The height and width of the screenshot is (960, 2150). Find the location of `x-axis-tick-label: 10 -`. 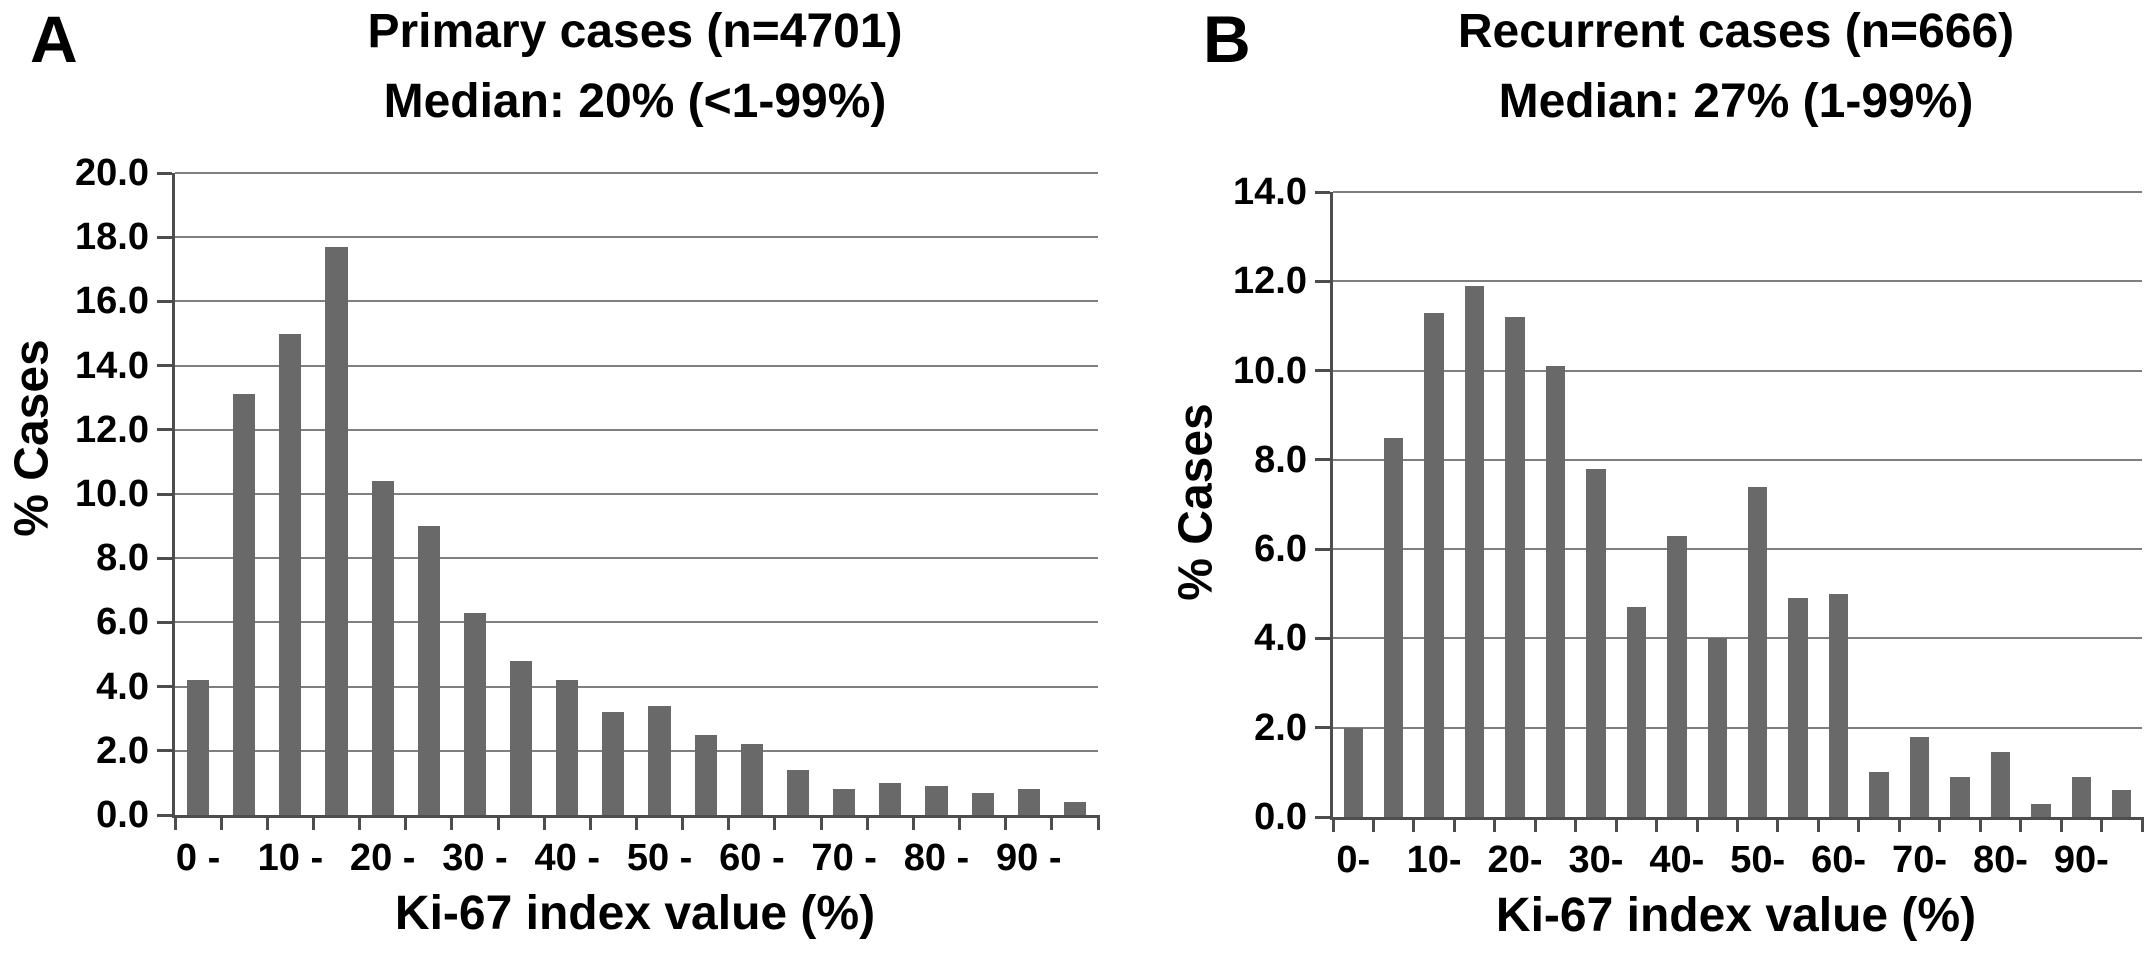

x-axis-tick-label: 10 - is located at coordinates (290, 858).